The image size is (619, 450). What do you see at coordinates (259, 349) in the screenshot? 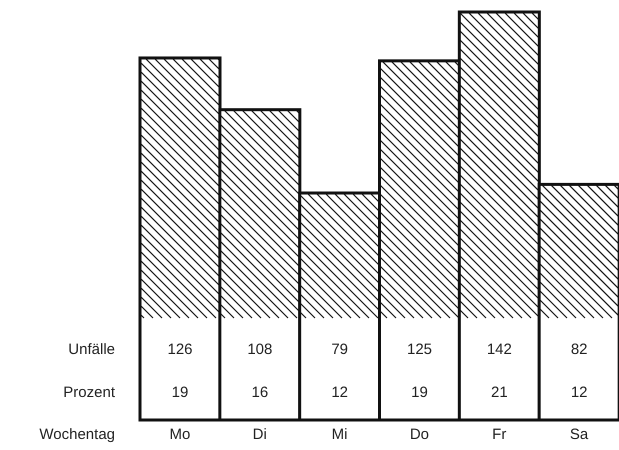
I see `data-label: 108` at bounding box center [259, 349].